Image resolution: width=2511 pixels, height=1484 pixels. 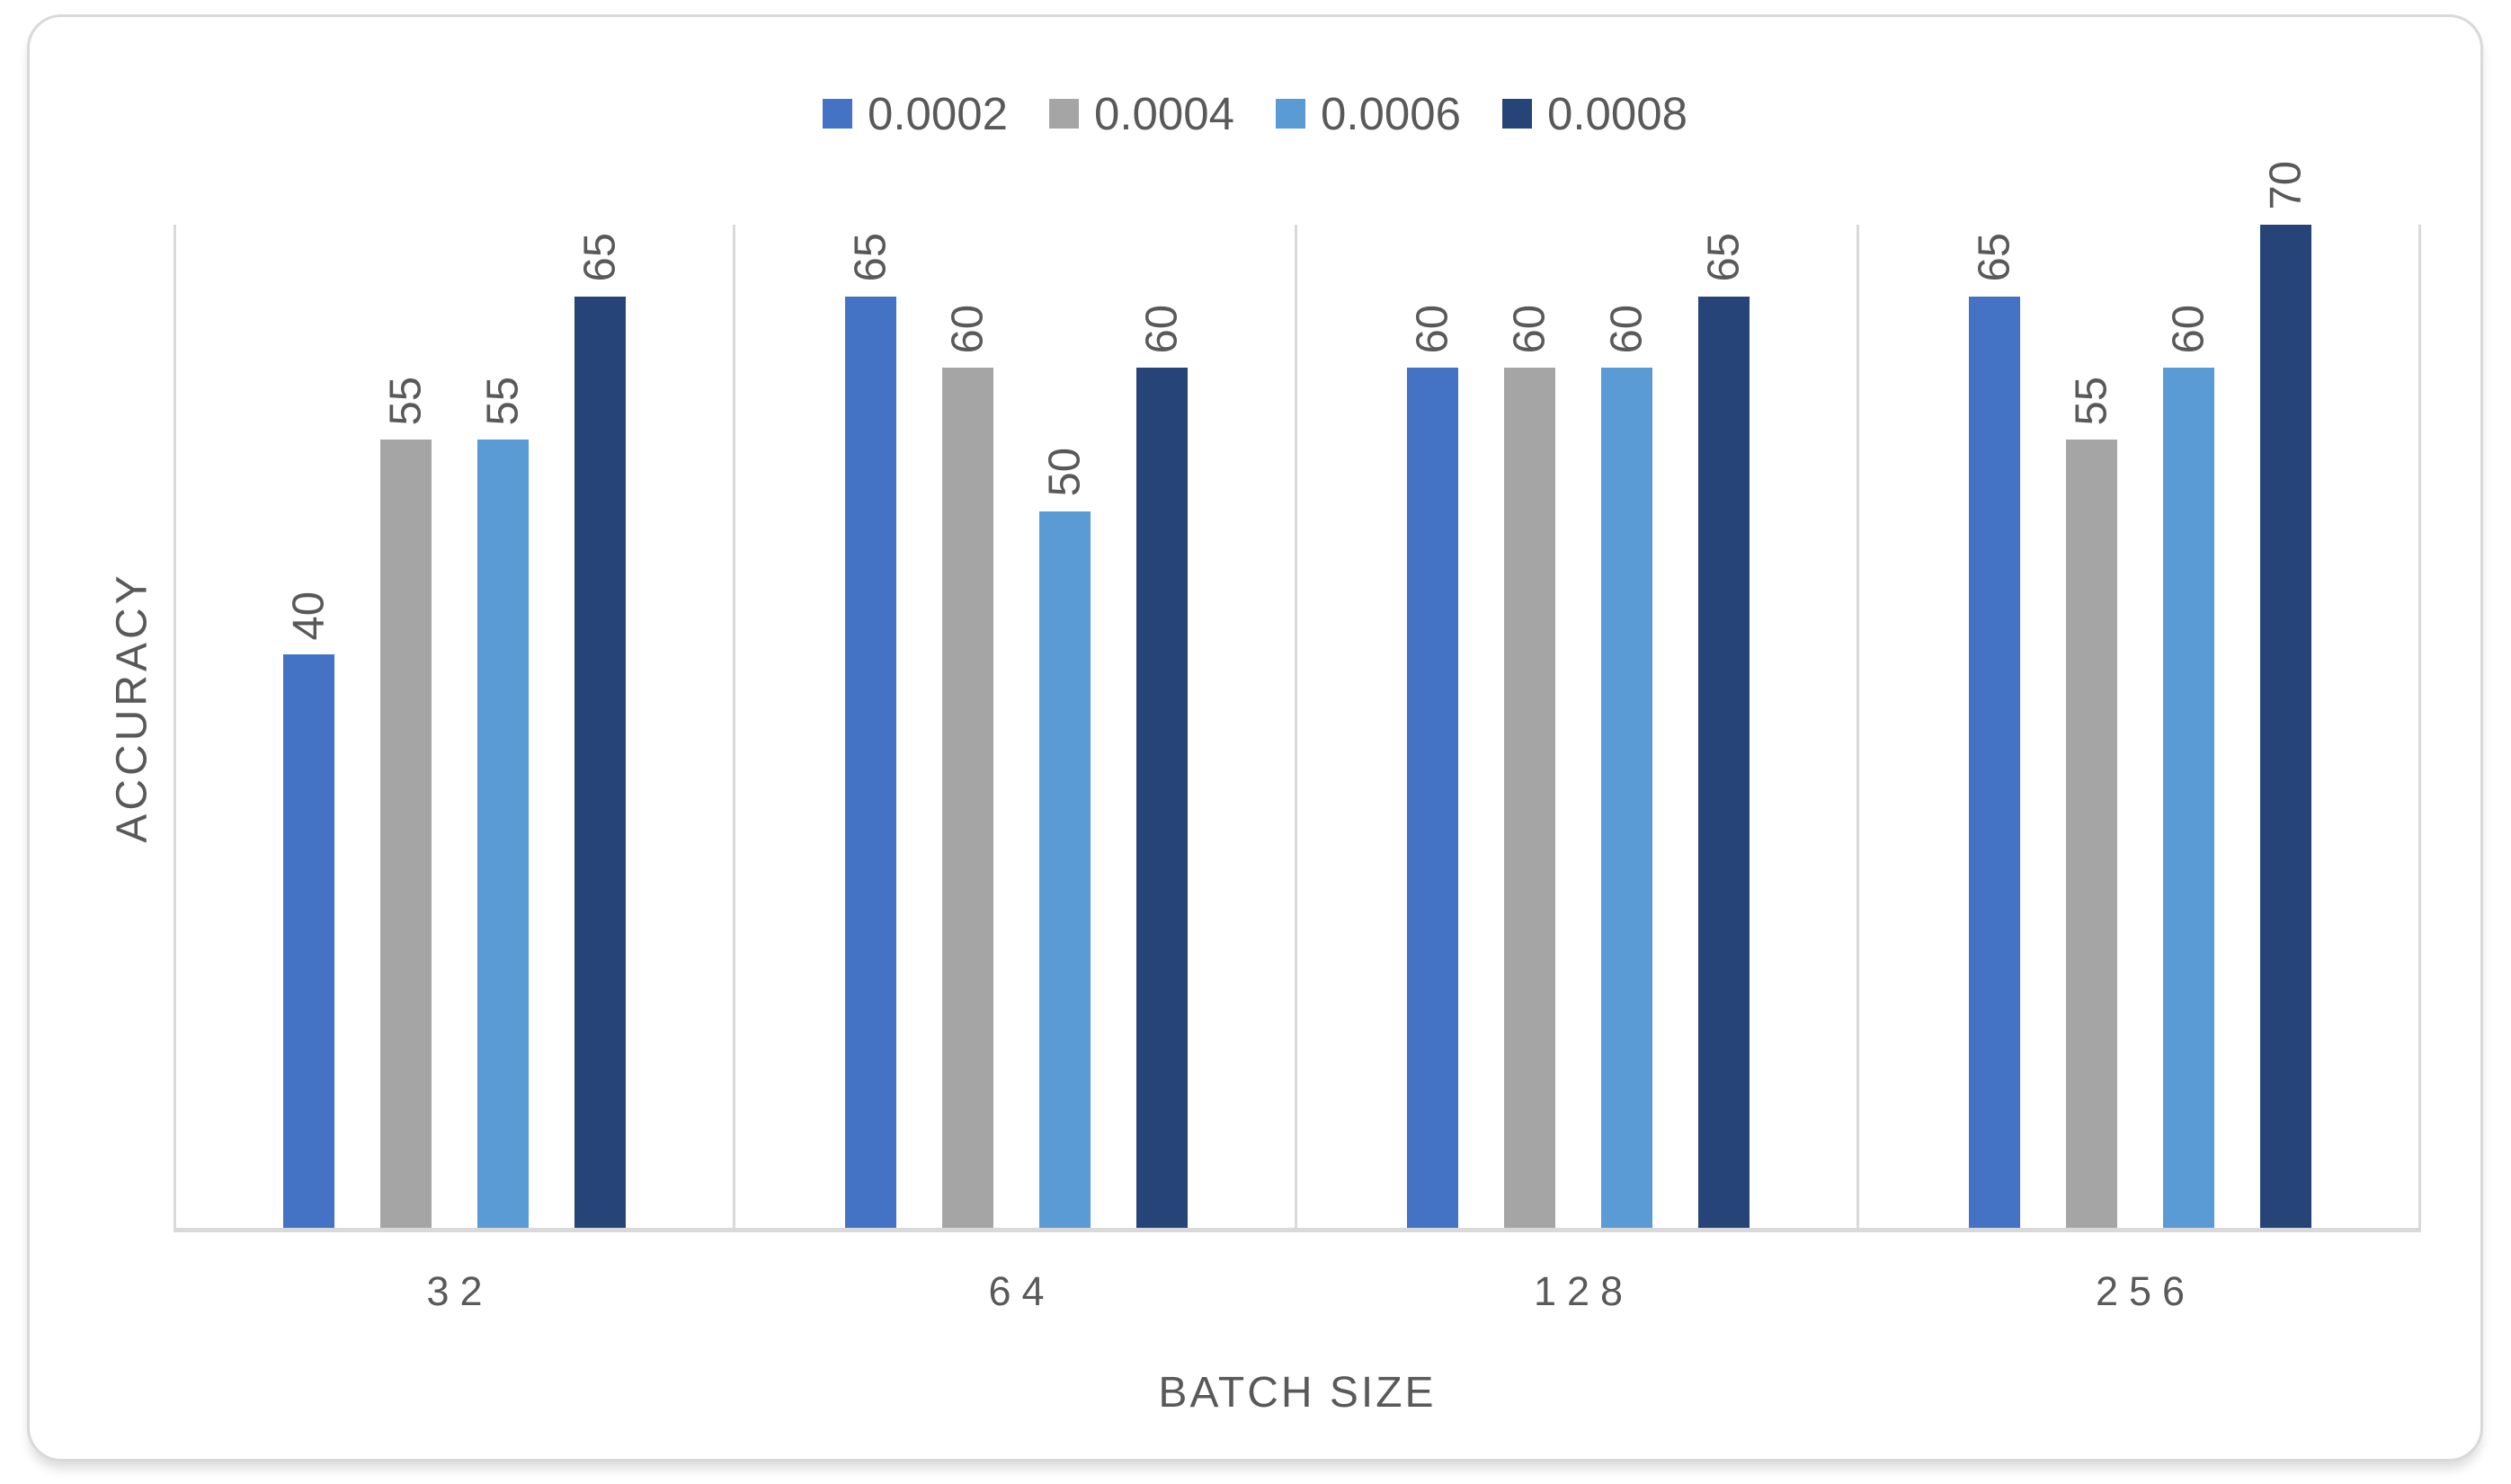 What do you see at coordinates (175, 726) in the screenshot?
I see `y-axis-line` at bounding box center [175, 726].